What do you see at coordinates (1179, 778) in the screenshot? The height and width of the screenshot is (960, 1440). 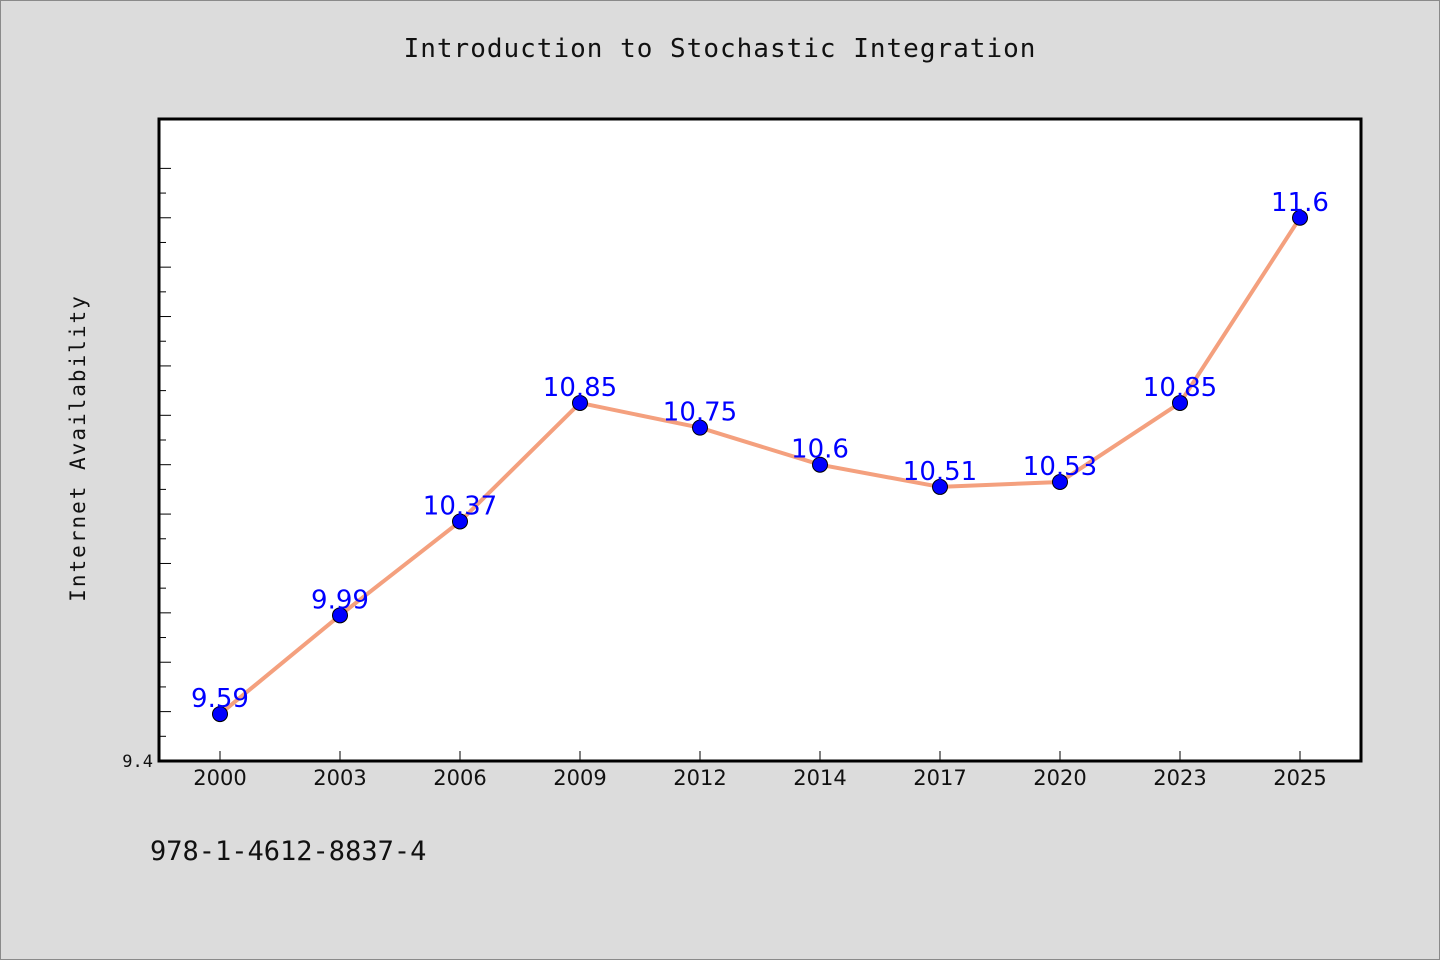 I see `x-tick-label: 2023` at bounding box center [1179, 778].